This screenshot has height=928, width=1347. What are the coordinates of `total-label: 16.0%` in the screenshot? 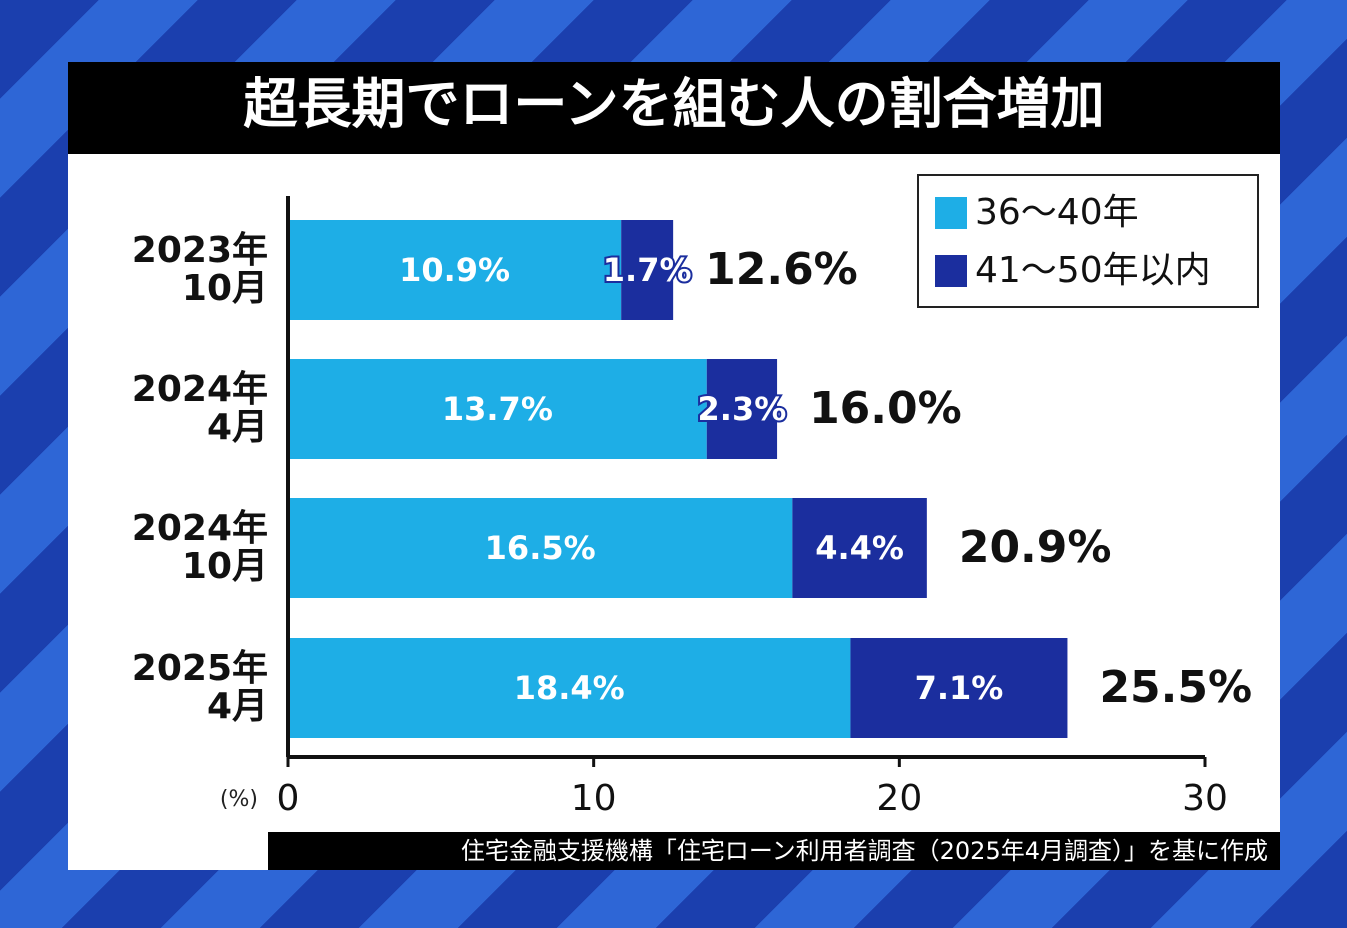 It's located at (885, 408).